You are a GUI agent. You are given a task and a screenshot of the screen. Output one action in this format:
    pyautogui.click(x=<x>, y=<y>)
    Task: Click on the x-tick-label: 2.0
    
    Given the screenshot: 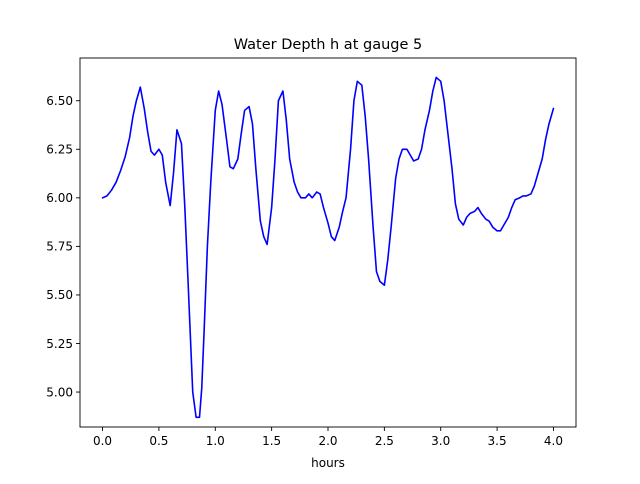 What is the action you would take?
    pyautogui.click(x=327, y=441)
    